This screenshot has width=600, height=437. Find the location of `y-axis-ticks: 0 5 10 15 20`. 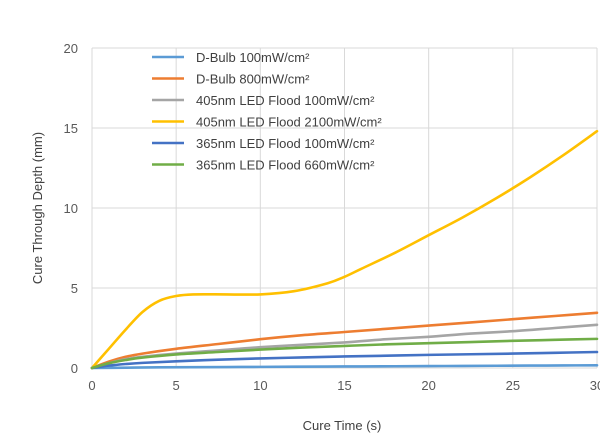

y-axis-ticks: 0 5 10 15 20 is located at coordinates (71, 208).